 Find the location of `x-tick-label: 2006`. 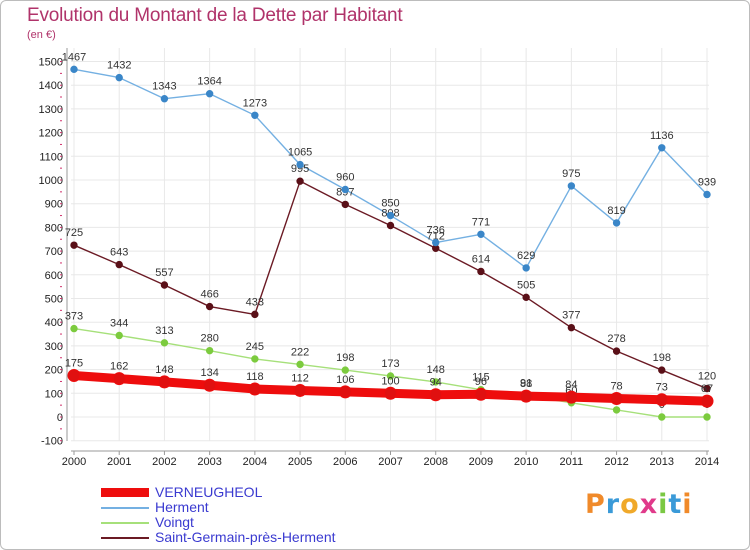

x-tick-label: 2006 is located at coordinates (345, 462).